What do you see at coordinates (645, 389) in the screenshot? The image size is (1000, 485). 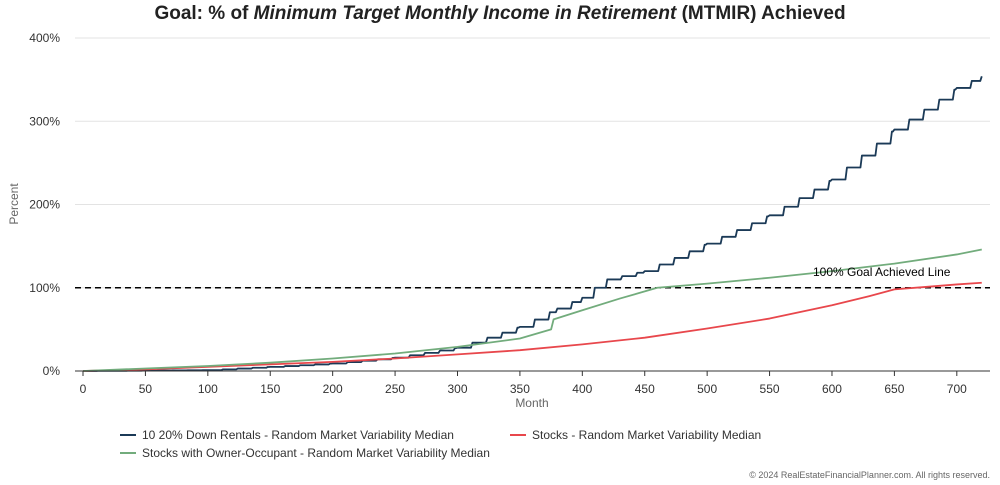 I see `x-tick-label: 450` at bounding box center [645, 389].